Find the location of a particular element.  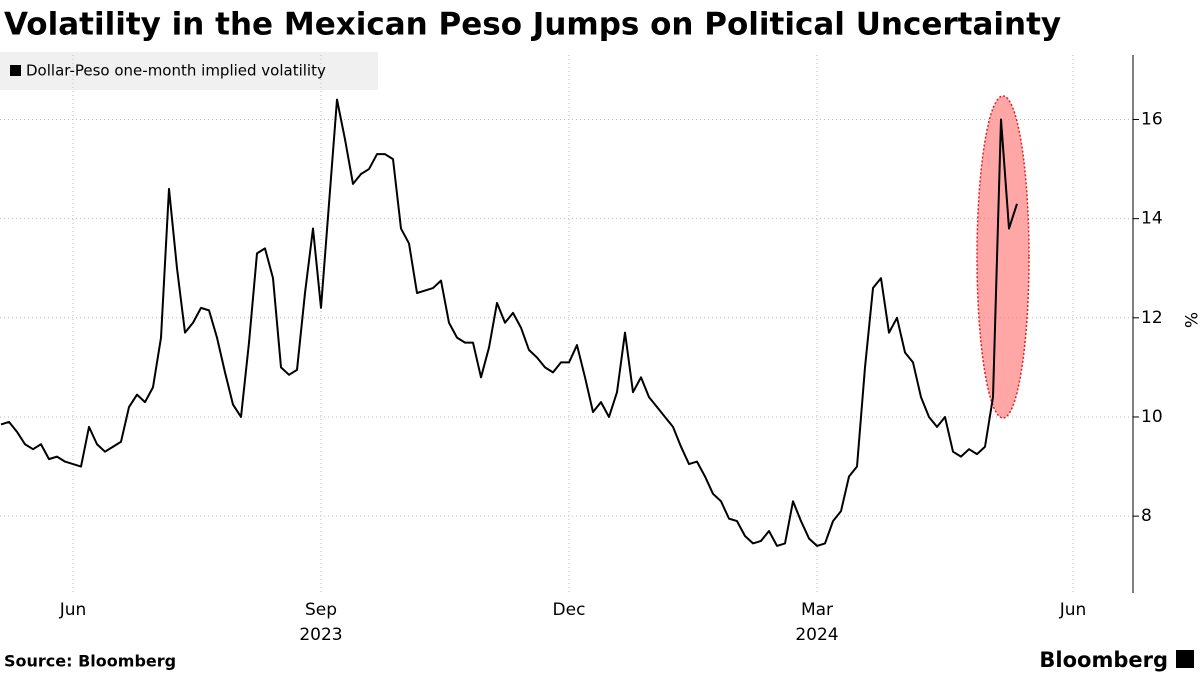

x-tick-label: Dec is located at coordinates (569, 610).